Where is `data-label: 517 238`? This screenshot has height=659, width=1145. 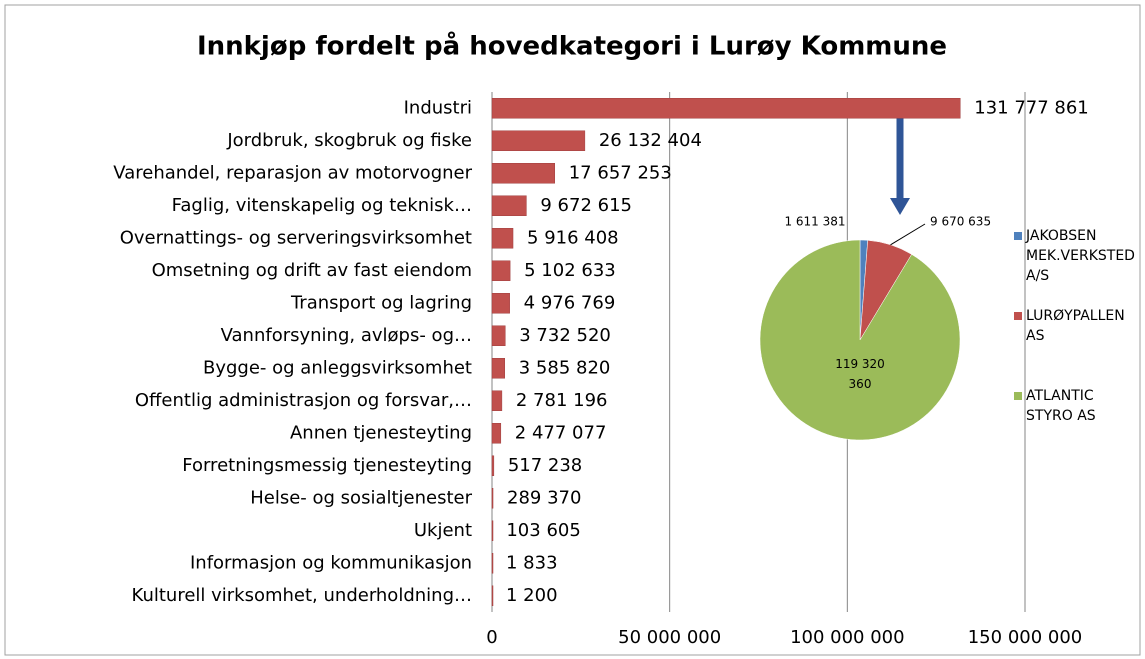
data-label: 517 238 is located at coordinates (545, 465).